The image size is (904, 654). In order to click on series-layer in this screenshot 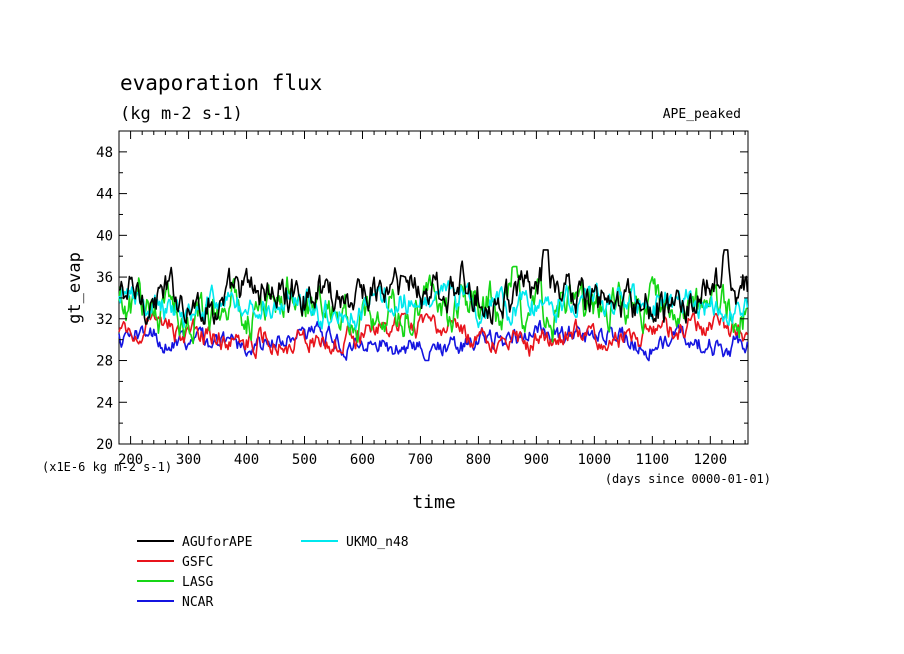, I will do `click(433, 305)`.